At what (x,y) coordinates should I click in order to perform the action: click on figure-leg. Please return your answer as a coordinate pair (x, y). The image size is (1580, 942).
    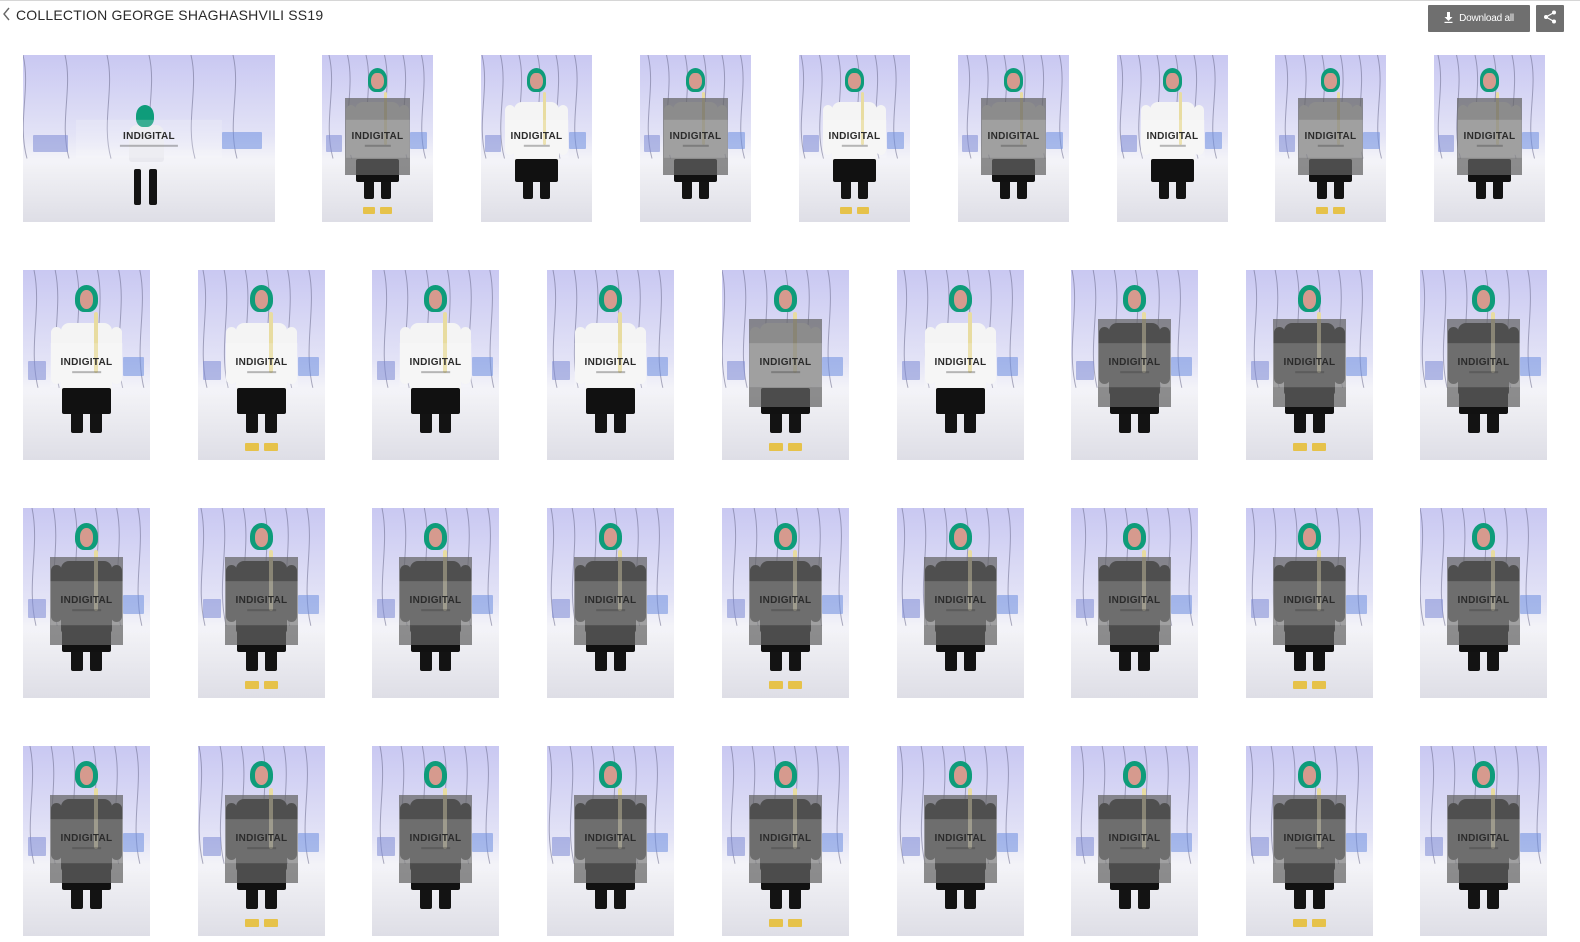
    Looking at the image, I should click on (153, 187).